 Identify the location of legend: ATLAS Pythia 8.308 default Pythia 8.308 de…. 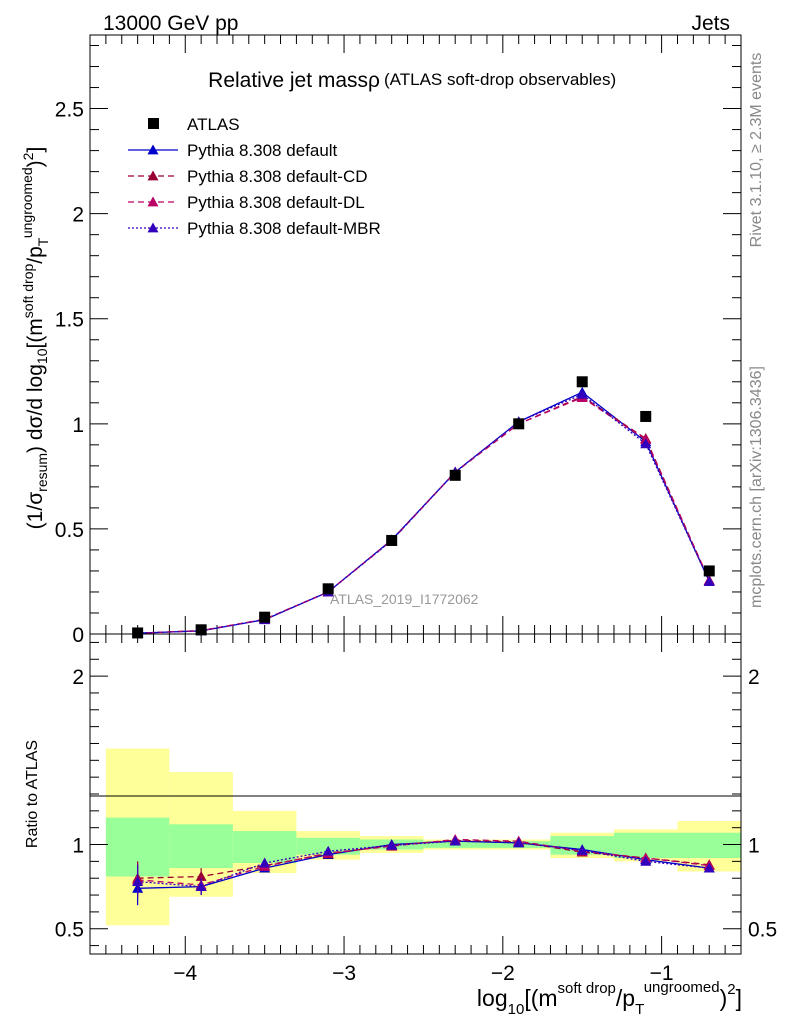
(254, 176).